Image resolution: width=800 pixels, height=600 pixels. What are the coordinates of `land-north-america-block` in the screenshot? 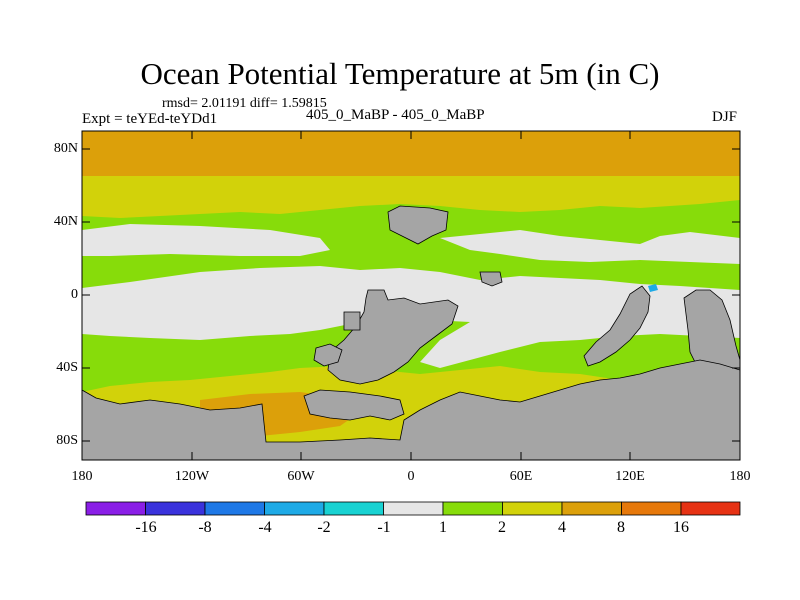 It's located at (418, 225).